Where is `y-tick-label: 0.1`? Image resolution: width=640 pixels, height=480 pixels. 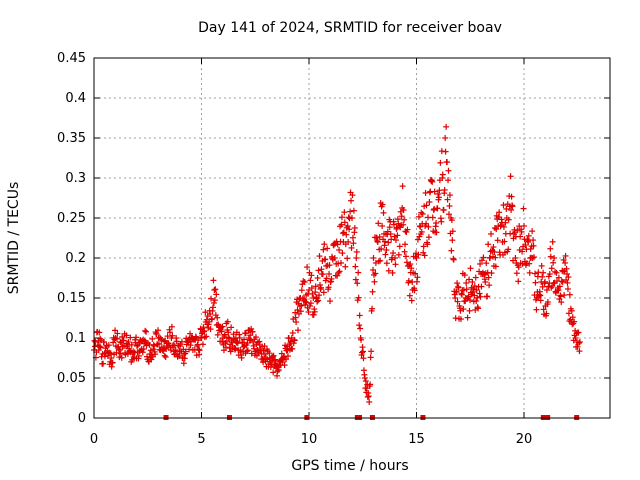 y-tick-label: 0.1 is located at coordinates (75, 338).